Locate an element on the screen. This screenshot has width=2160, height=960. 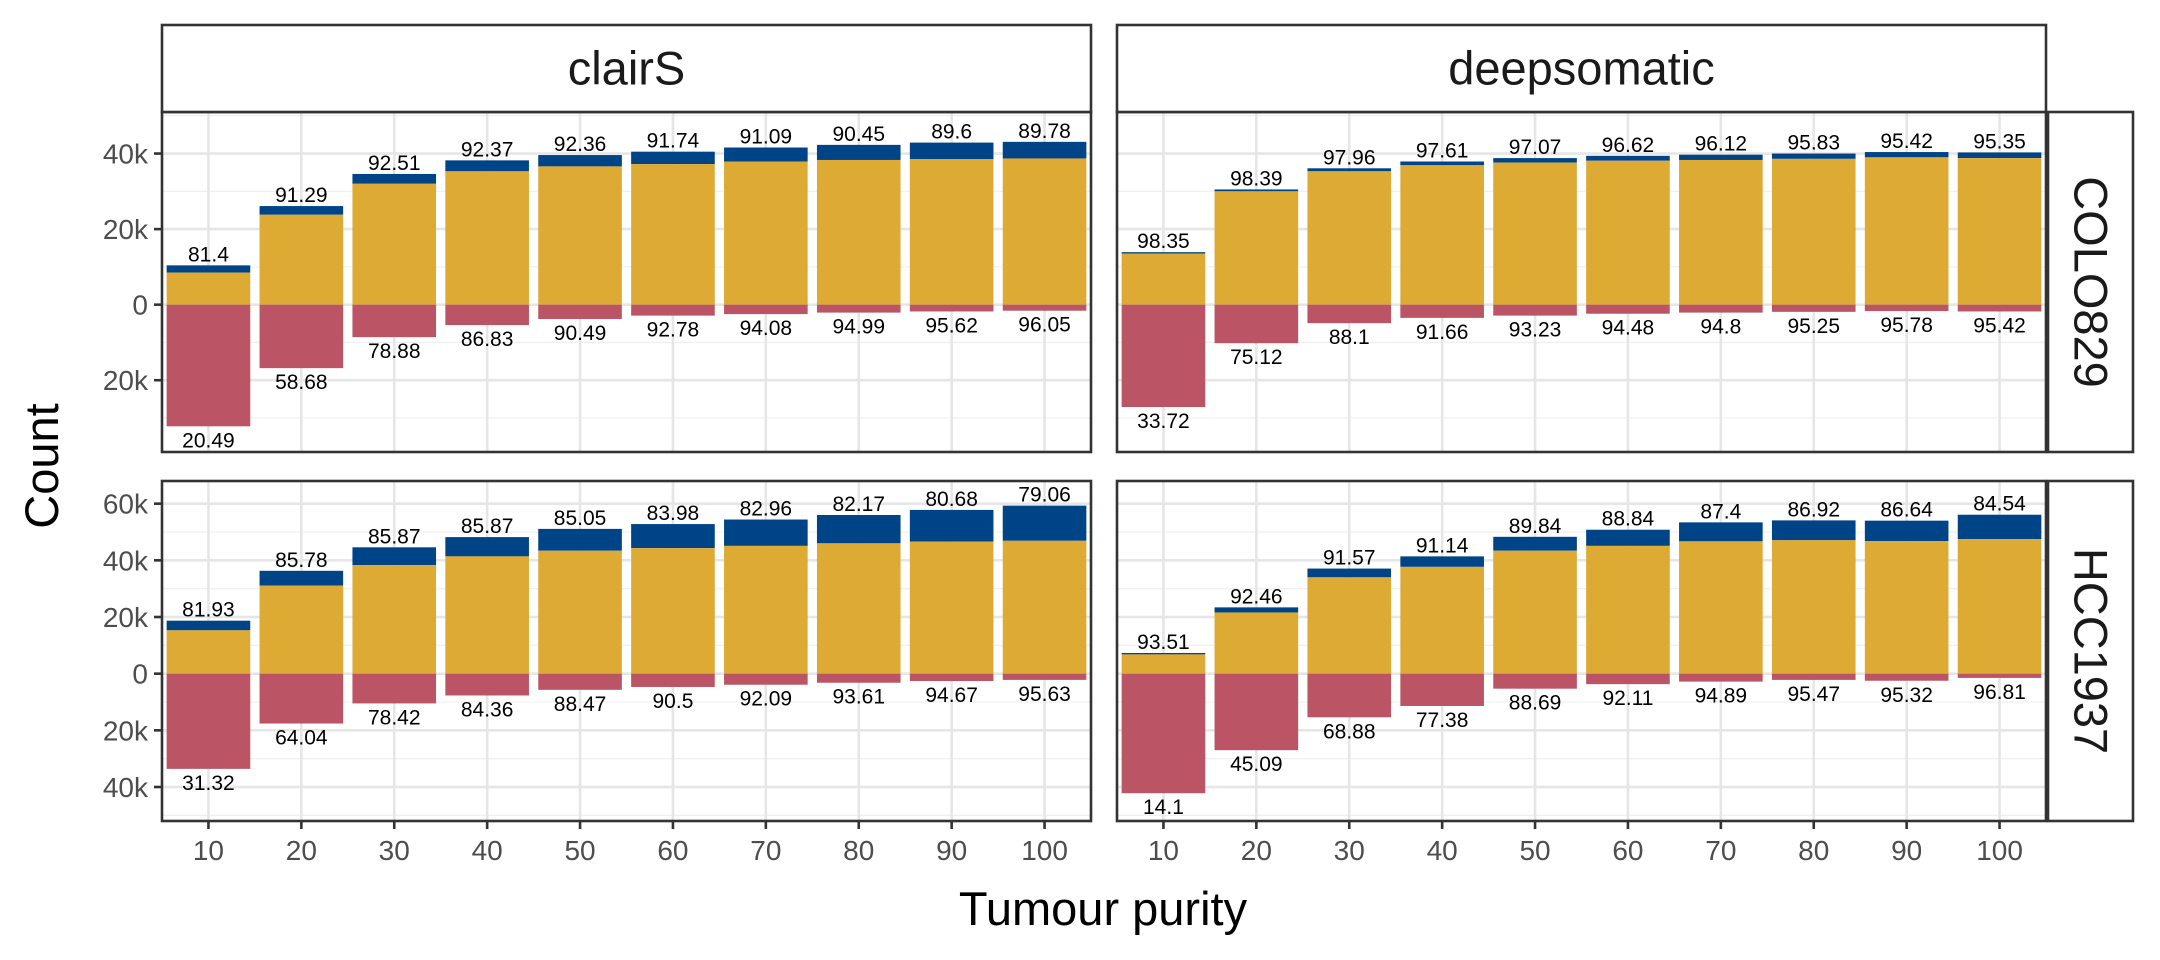
facet-strip-label: HCC1937 is located at coordinates (2091, 651).